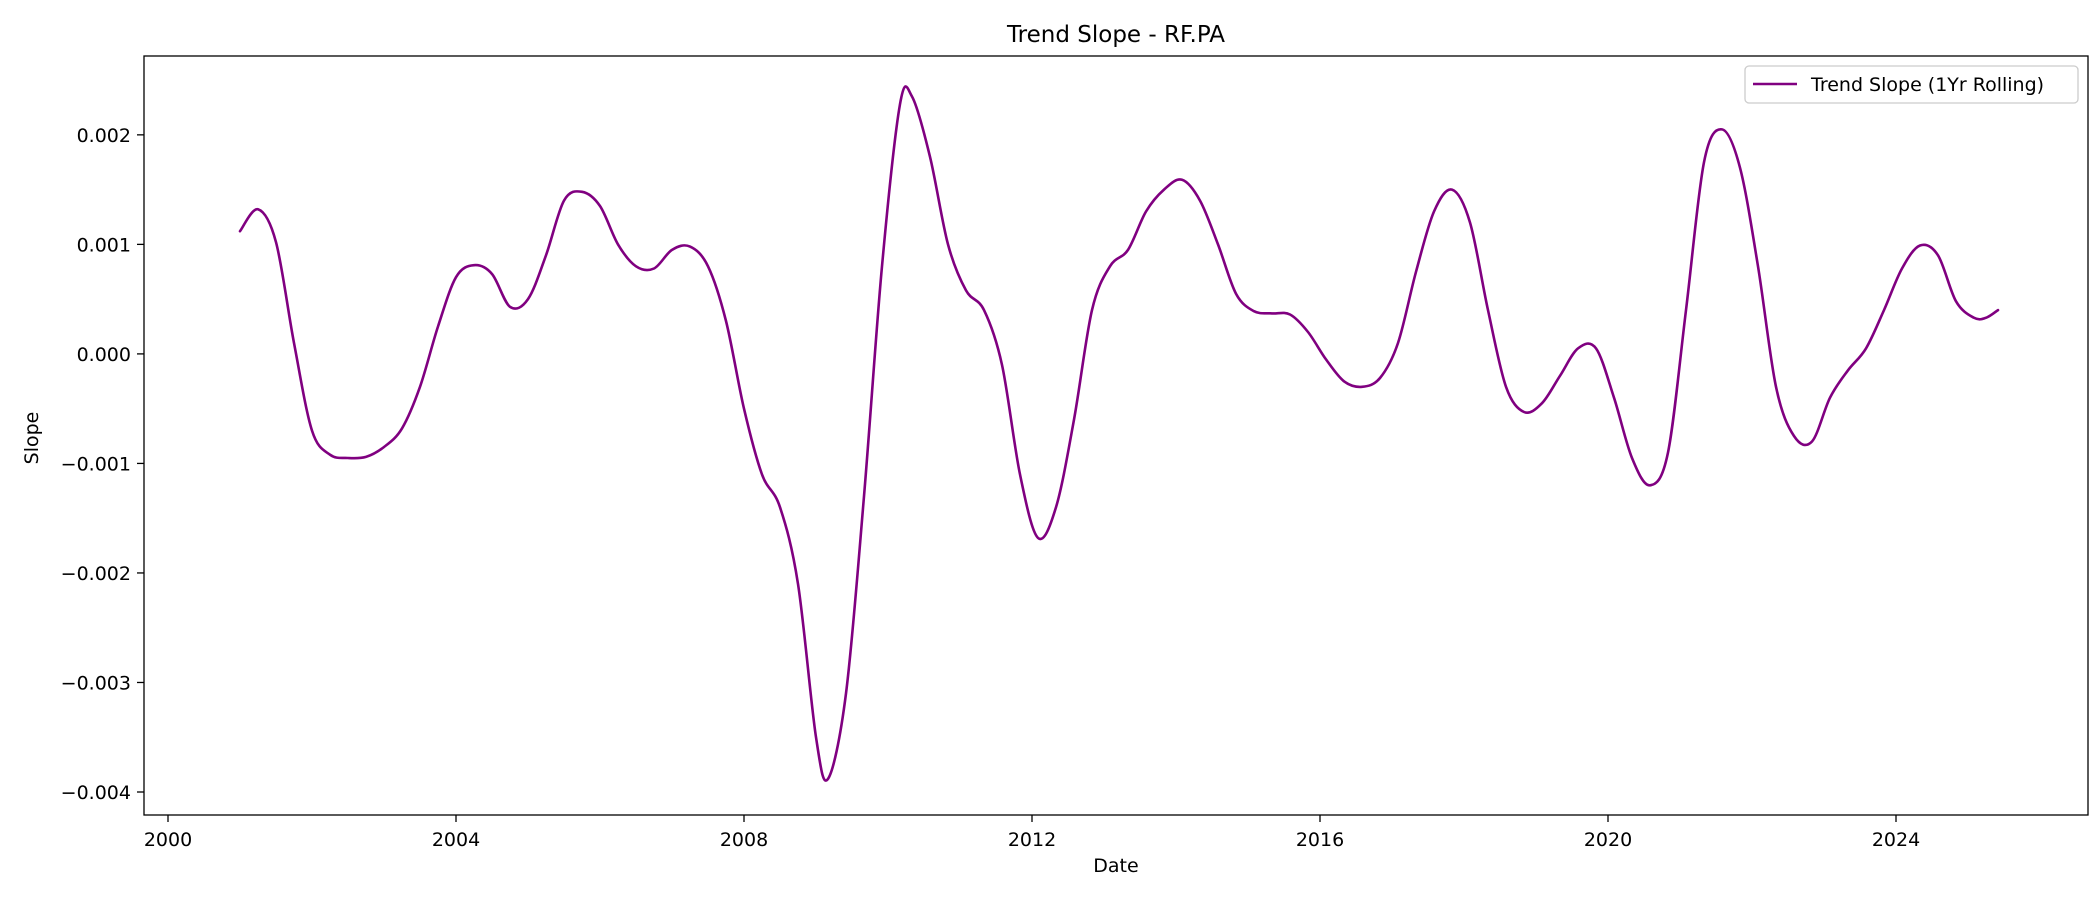  I want to click on x-tick-label: 2024, so click(1896, 840).